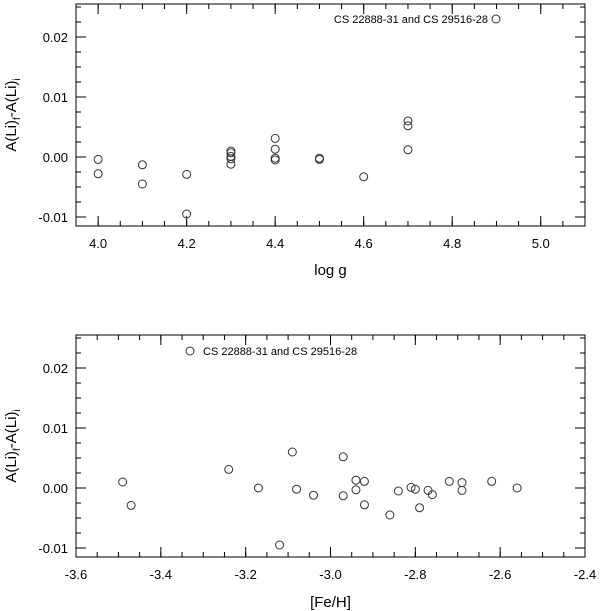 This screenshot has width=600, height=611. Describe the element at coordinates (500, 574) in the screenshot. I see `x-tick-label: -2.6` at that location.